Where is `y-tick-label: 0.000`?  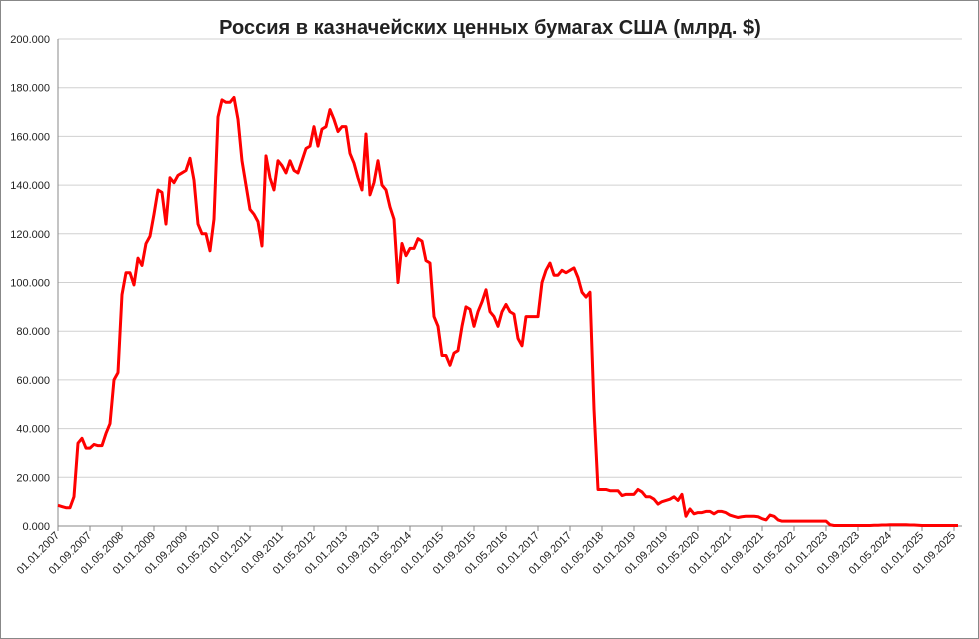 y-tick-label: 0.000 is located at coordinates (36, 527).